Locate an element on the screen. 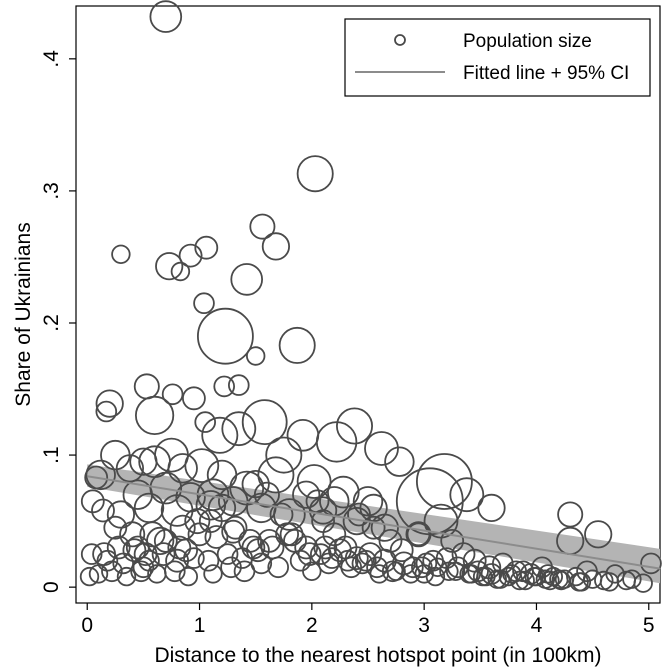 This screenshot has height=672, width=665. x-tick-label: 5 is located at coordinates (649, 625).